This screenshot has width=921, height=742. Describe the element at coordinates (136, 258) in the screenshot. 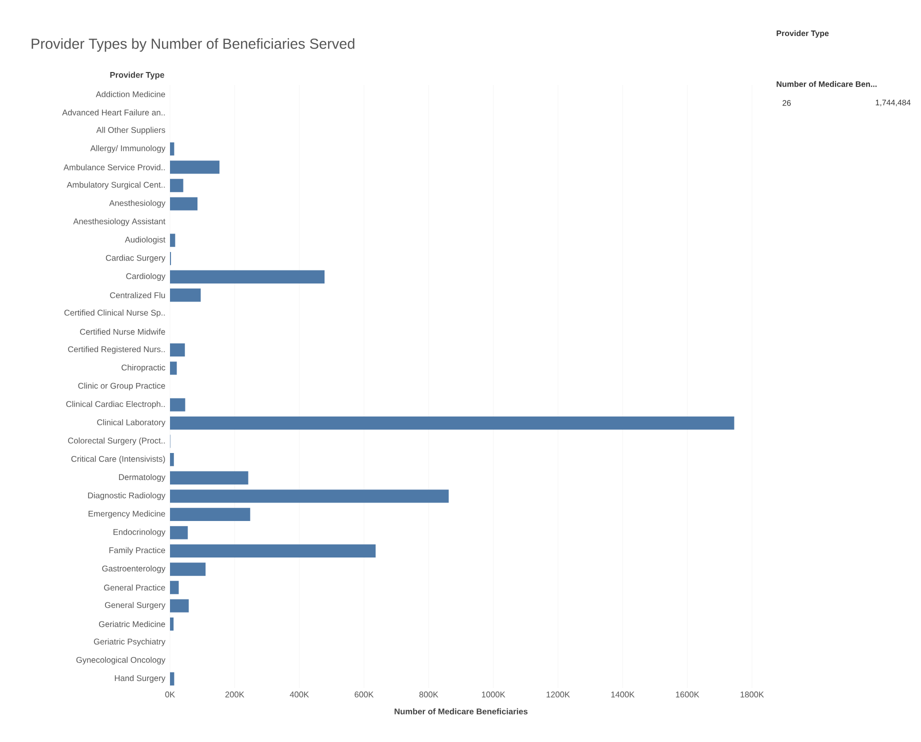

I see `y-tick-label: Cardiac Surgery` at that location.